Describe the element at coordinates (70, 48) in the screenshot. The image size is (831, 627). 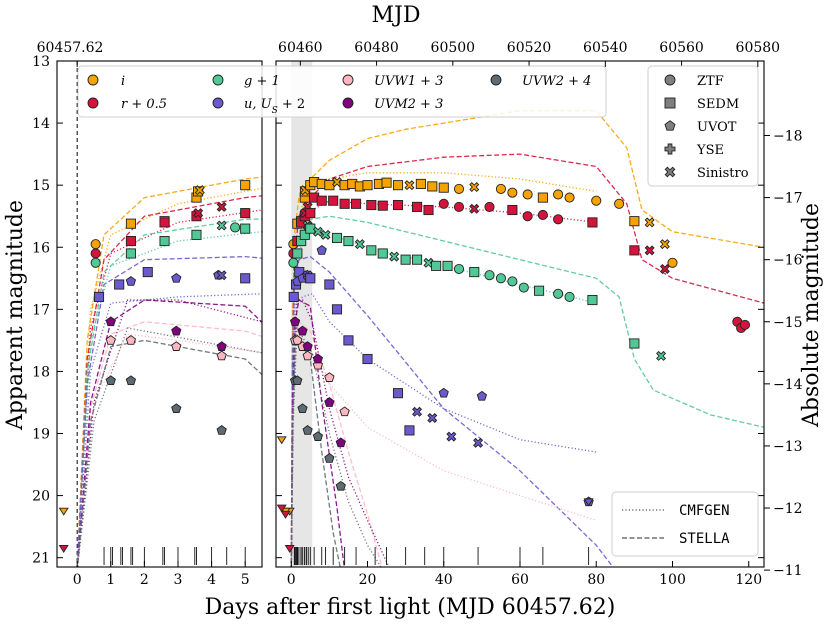
I see `top-tick-left-label: 60457.62` at that location.